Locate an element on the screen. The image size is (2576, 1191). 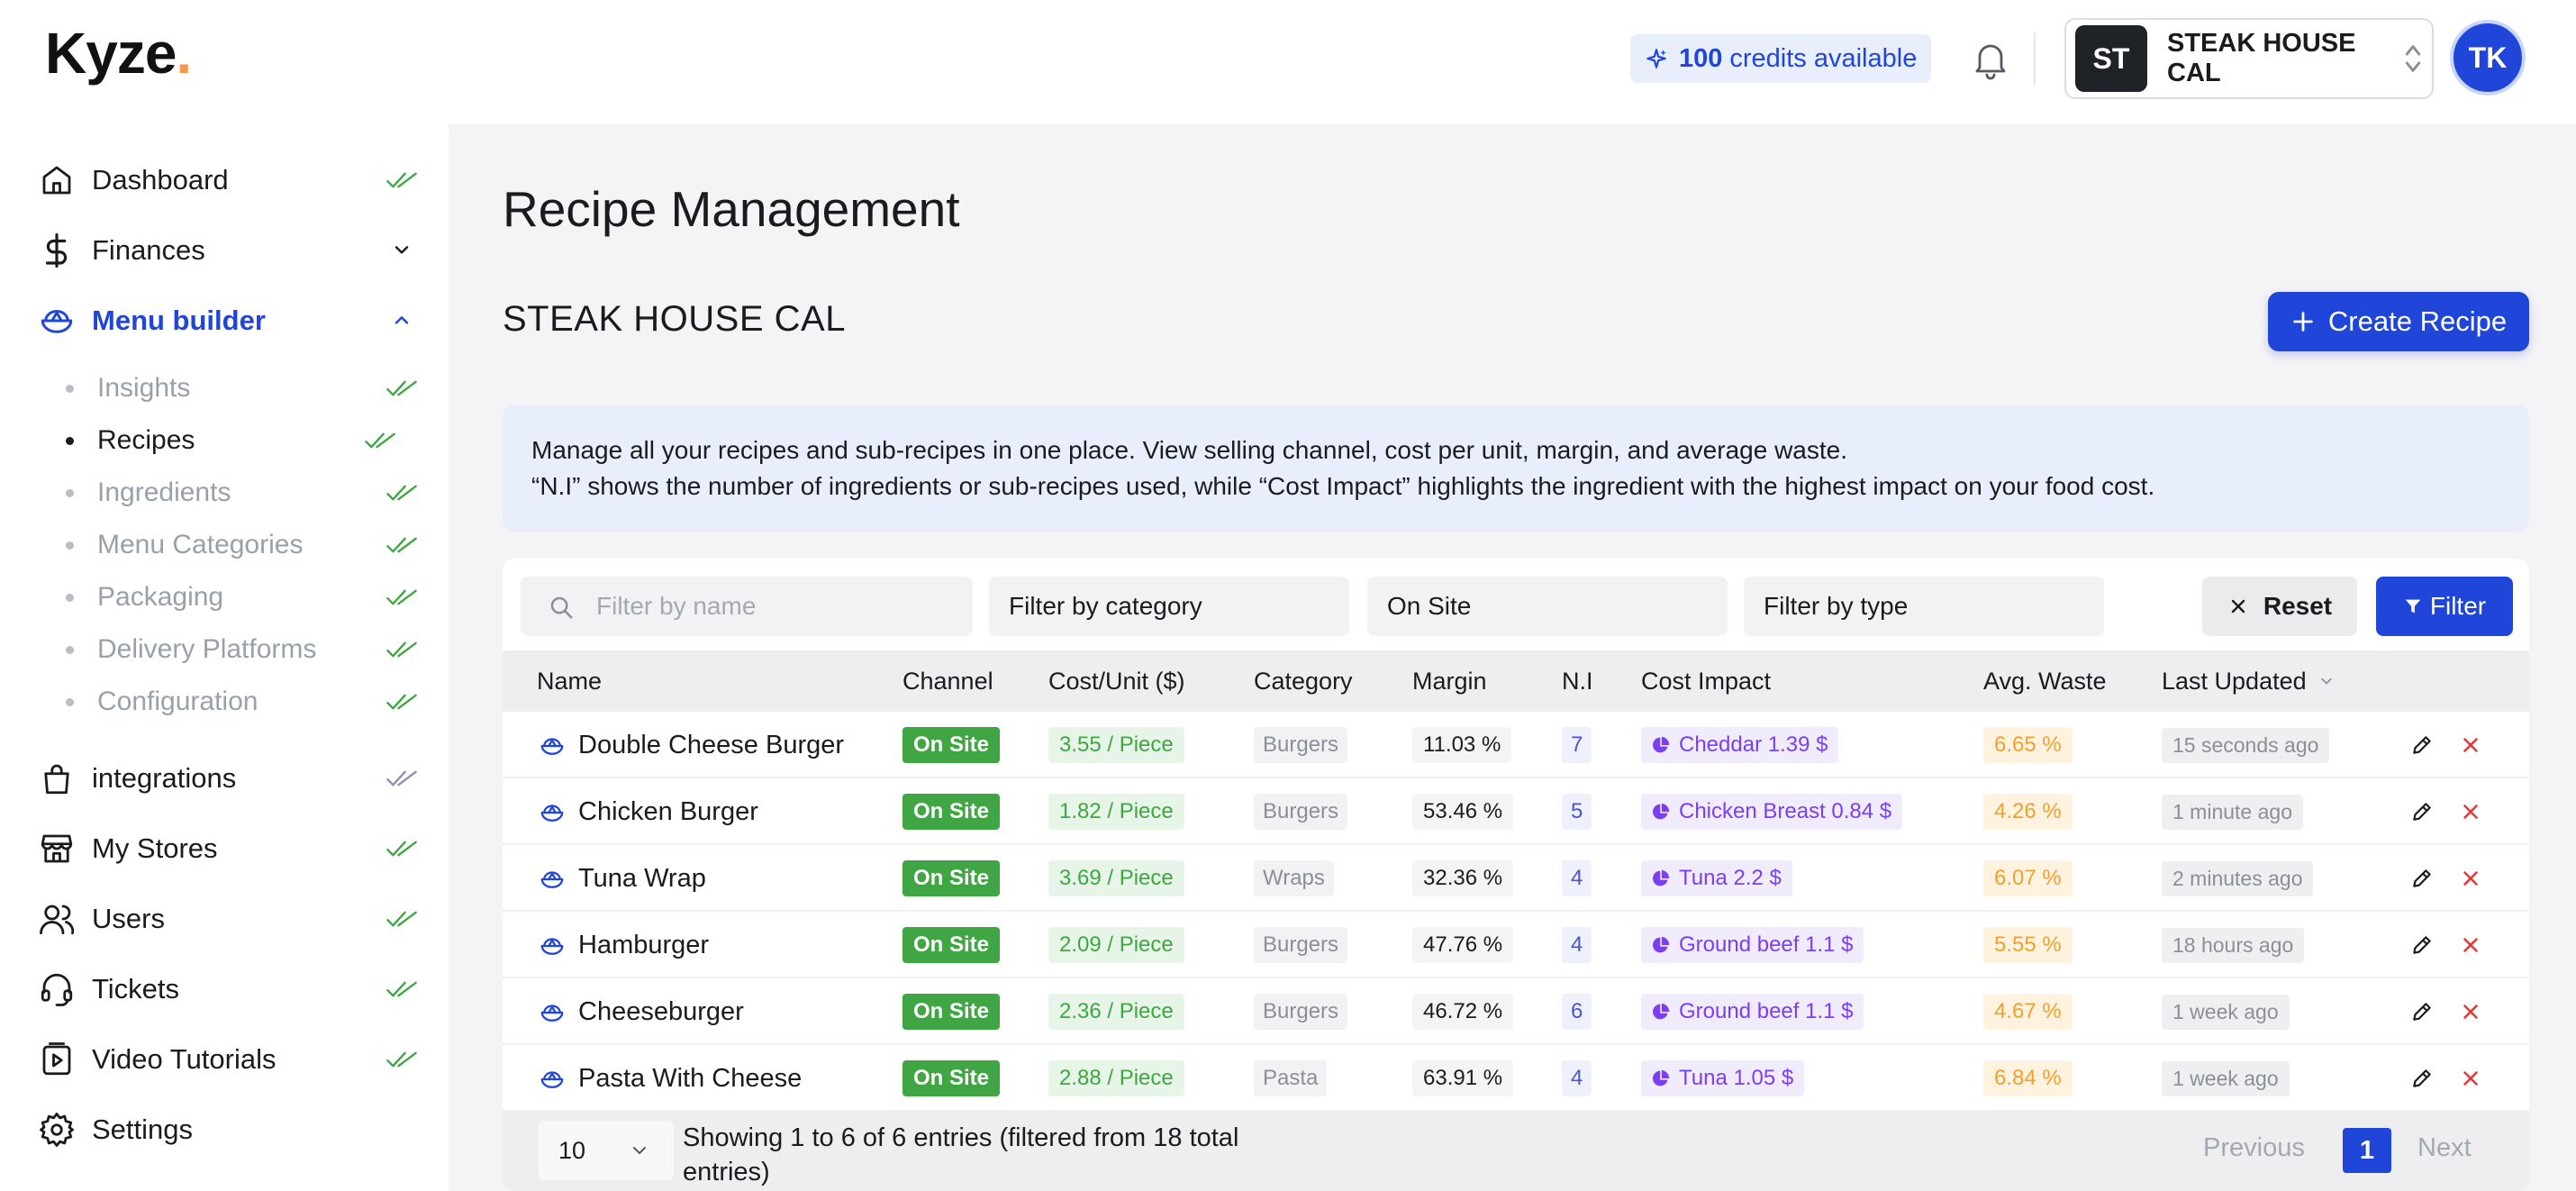
sidebar-subitem-ingredients: Ingredients is located at coordinates (224, 493).